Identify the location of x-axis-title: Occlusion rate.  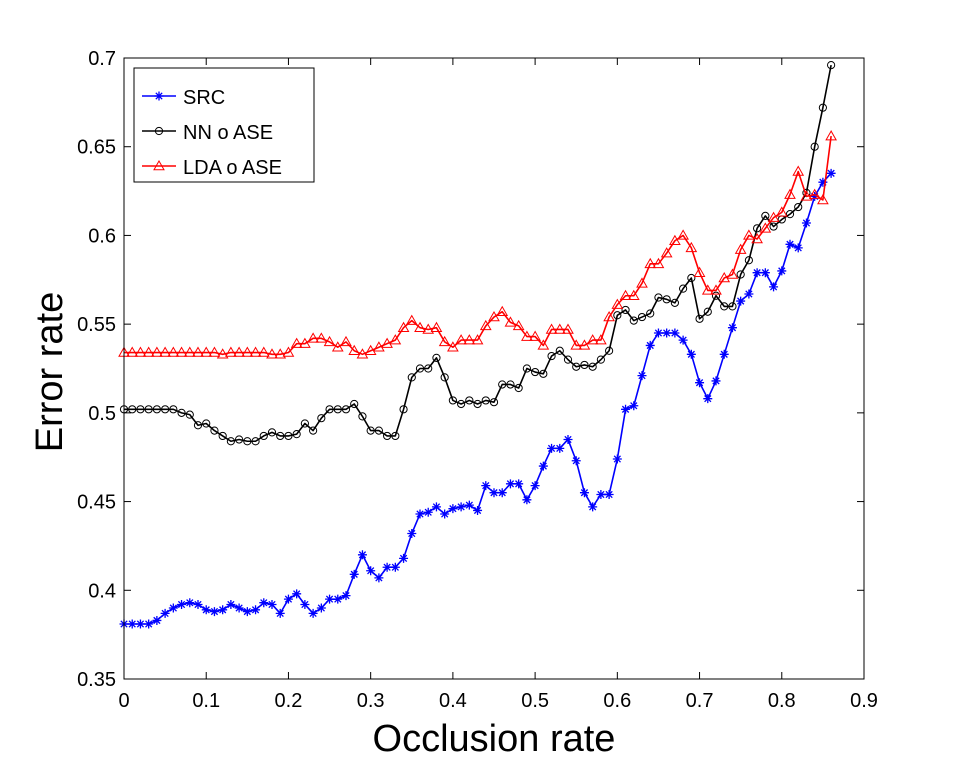
(494, 739).